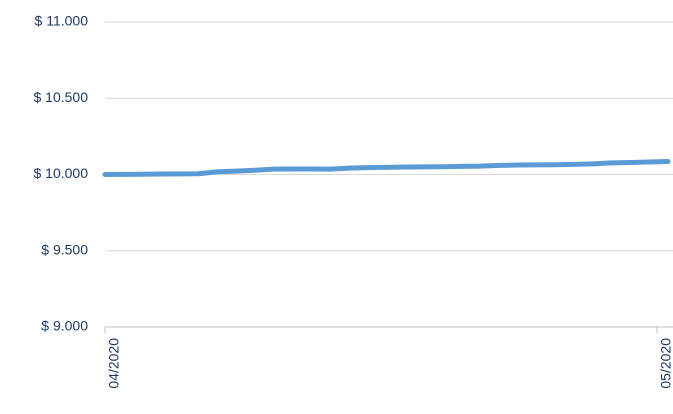  Describe the element at coordinates (61, 97) in the screenshot. I see `y-tick-label: $ 10.500` at that location.